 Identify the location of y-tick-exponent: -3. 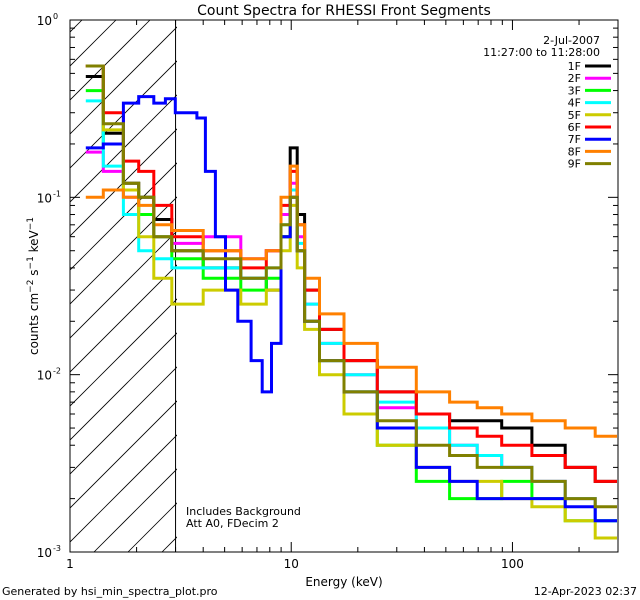
(57, 548).